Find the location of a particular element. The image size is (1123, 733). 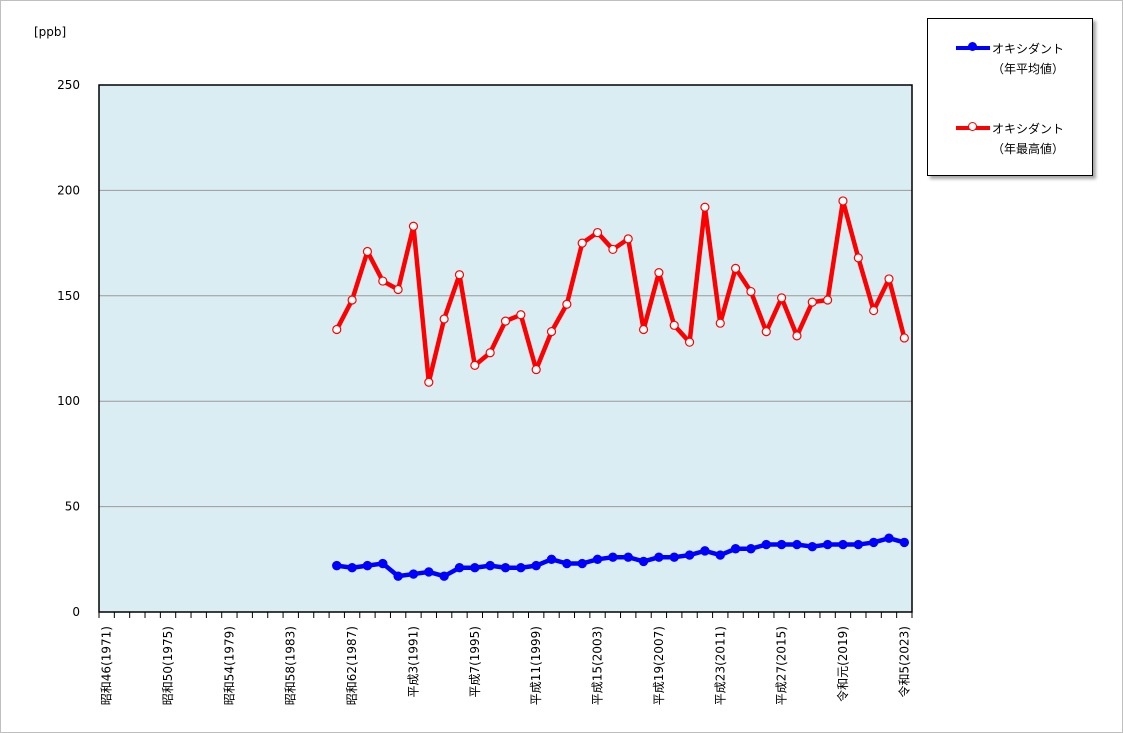

x-tick-label: 平成27(2015) is located at coordinates (782, 665).